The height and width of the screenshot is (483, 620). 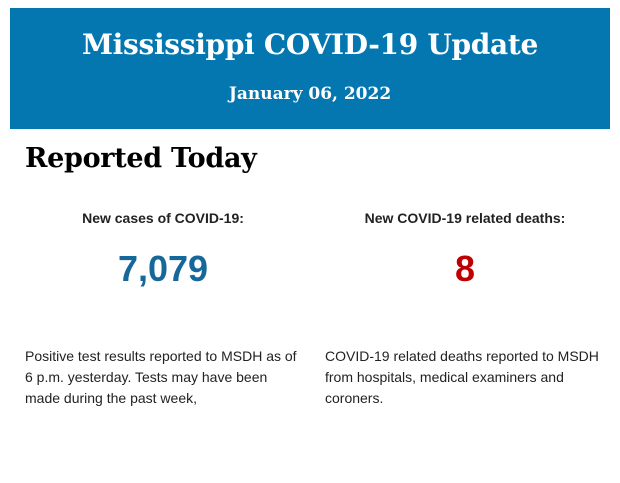 What do you see at coordinates (309, 44) in the screenshot?
I see `page-title: Mississippi COVID-19 Update` at bounding box center [309, 44].